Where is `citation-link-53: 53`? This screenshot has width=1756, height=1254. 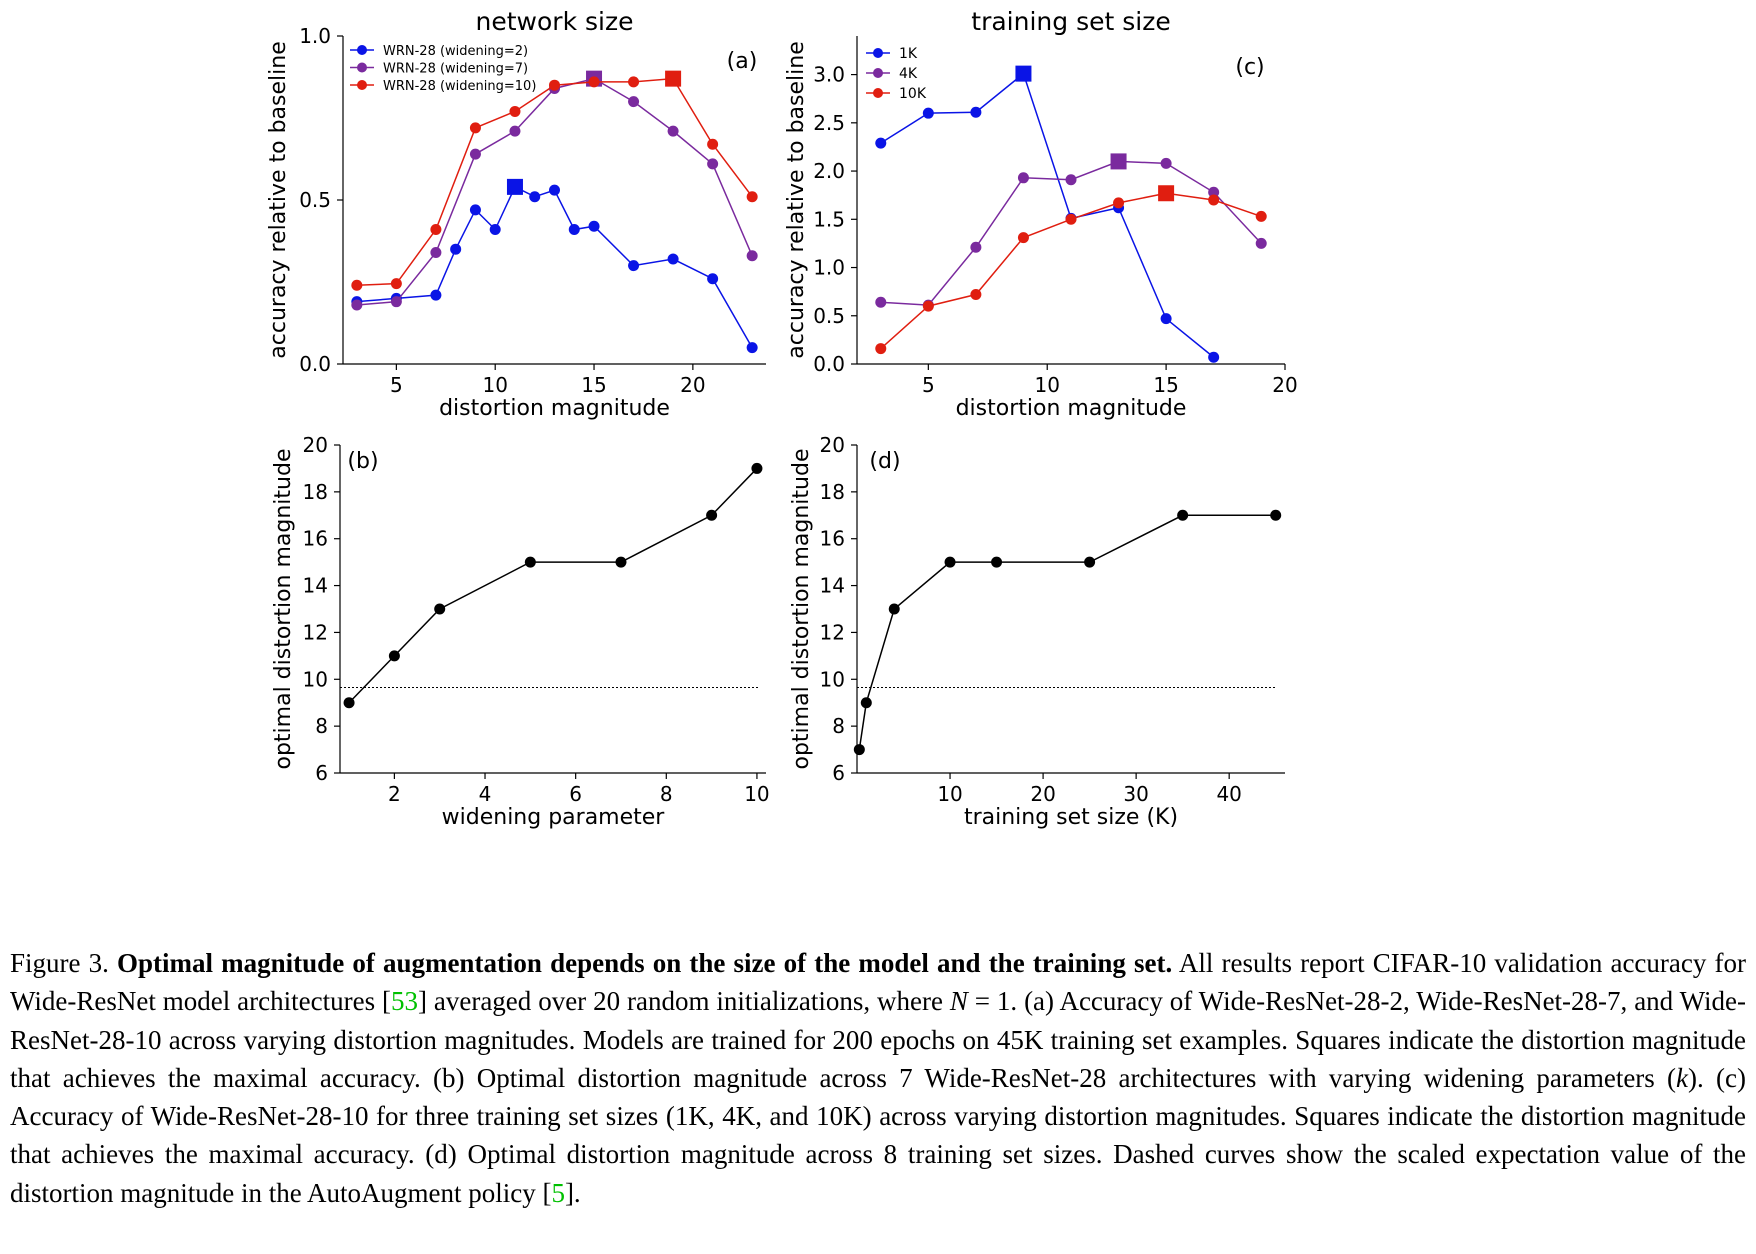
citation-link-53: 53 is located at coordinates (404, 1001).